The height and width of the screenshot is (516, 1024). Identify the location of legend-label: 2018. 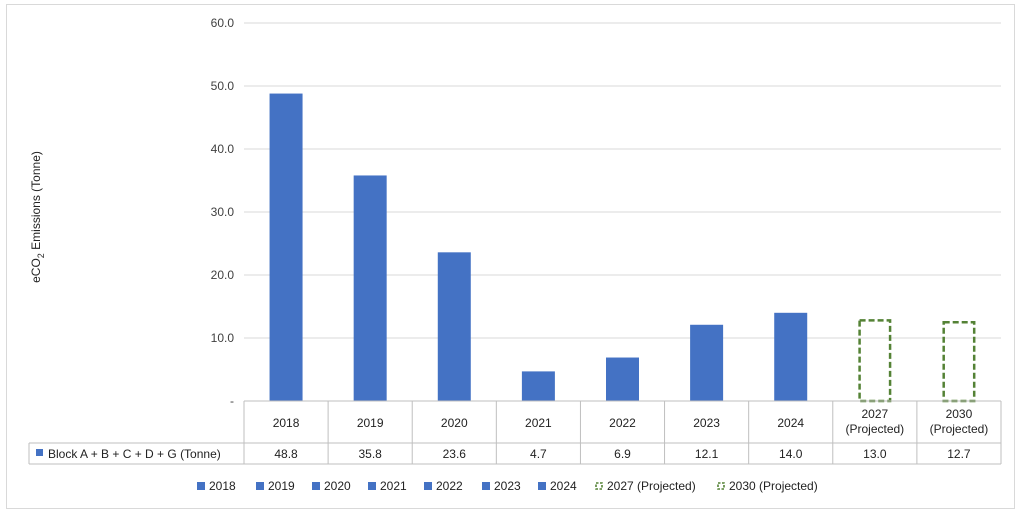
(222, 486).